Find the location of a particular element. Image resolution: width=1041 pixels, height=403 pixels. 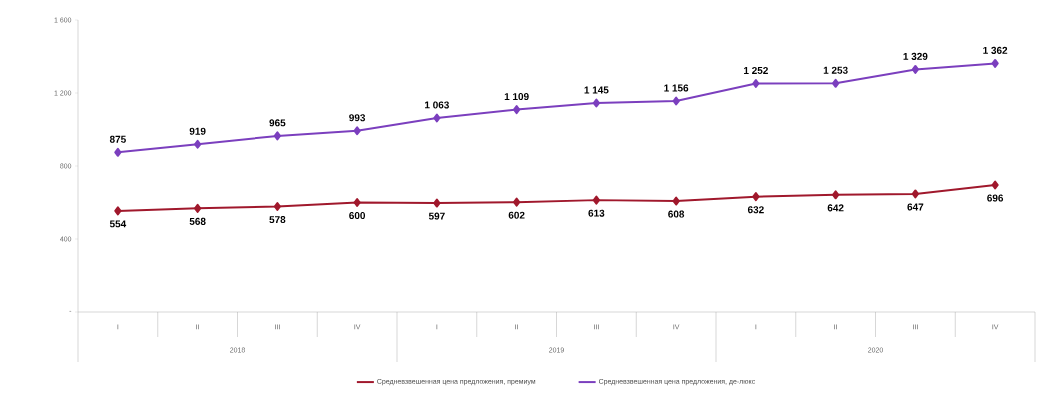

data-label: 1 063 is located at coordinates (437, 105).